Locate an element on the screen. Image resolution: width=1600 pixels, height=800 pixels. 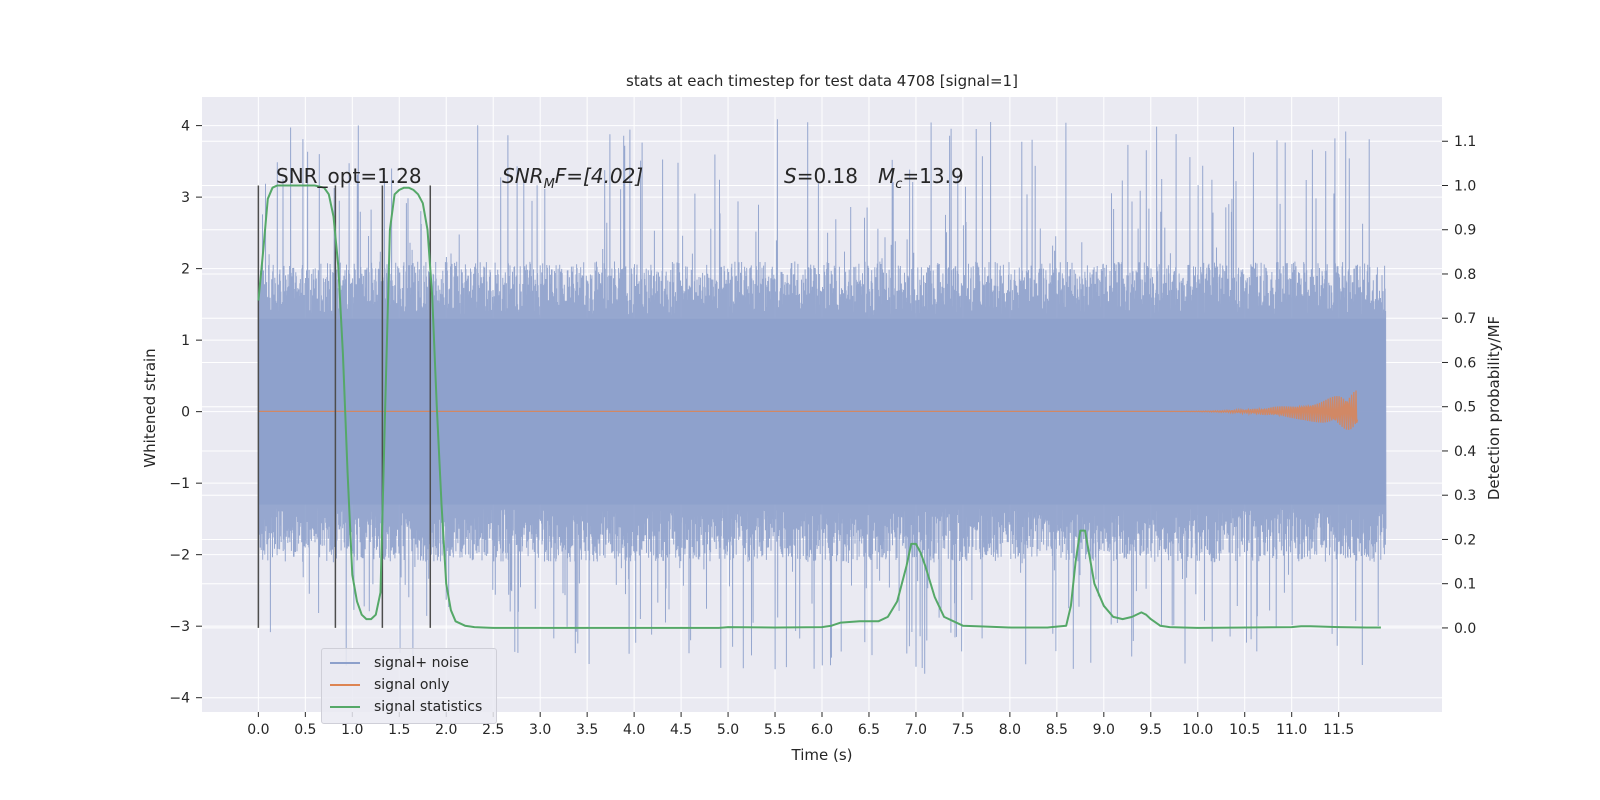
right-y-tick-label: 0.8 is located at coordinates (1465, 275).